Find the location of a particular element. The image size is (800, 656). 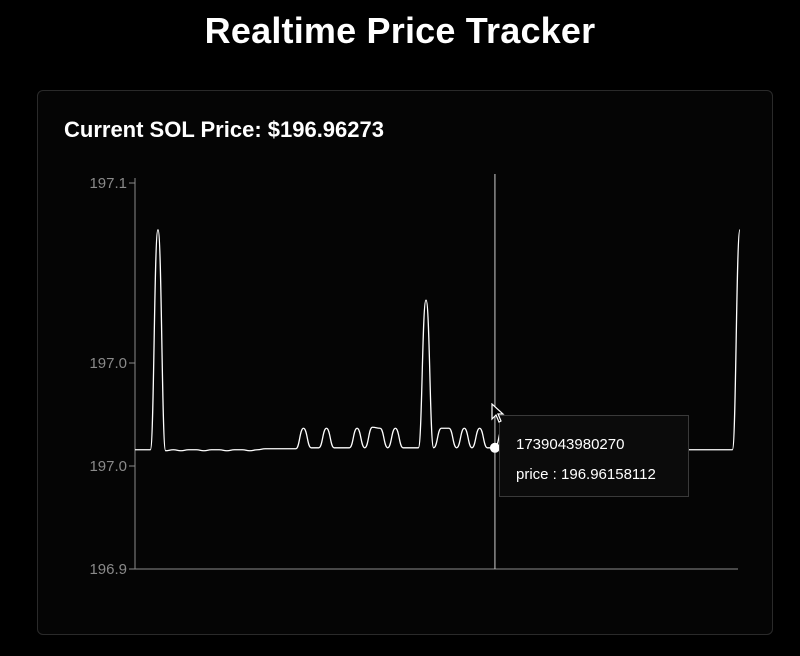

y-axis-ticks: 196.9 197.0 197.0 197.1 is located at coordinates (112, 376).